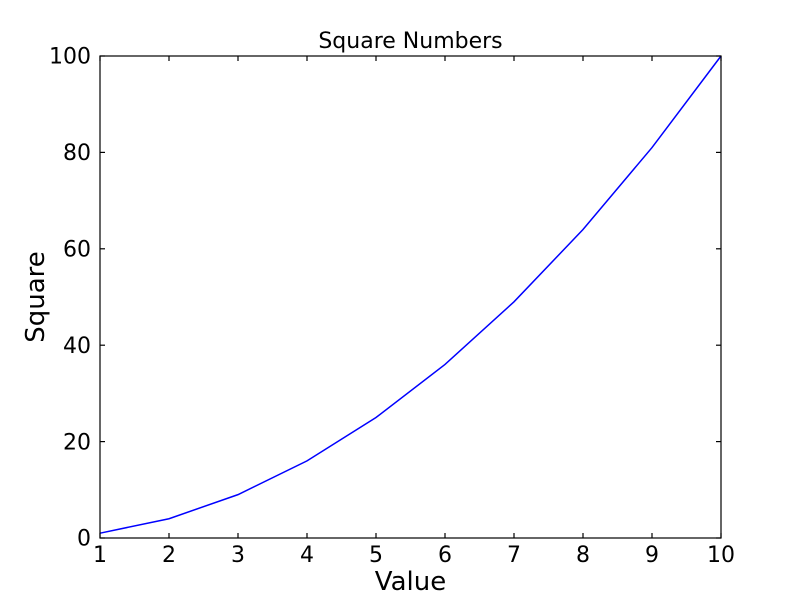  What do you see at coordinates (70, 57) in the screenshot?
I see `y-tick-label: 100` at bounding box center [70, 57].